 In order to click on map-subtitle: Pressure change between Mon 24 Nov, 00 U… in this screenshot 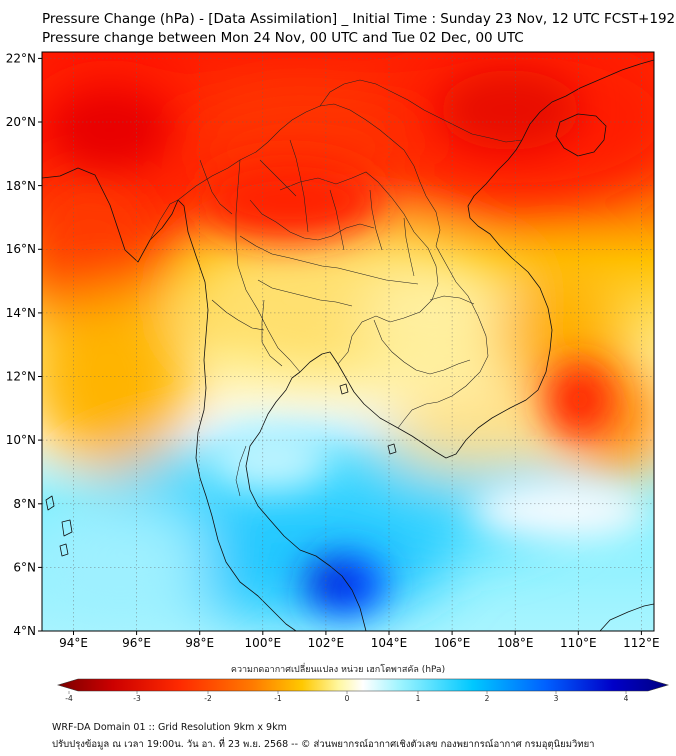, I will do `click(283, 38)`.